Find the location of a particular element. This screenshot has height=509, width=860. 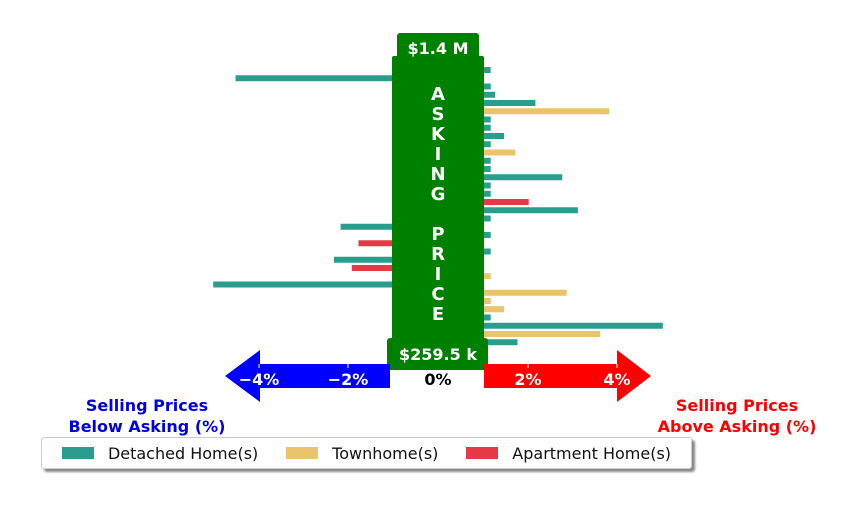

asking-price-letter-12: E is located at coordinates (438, 314).